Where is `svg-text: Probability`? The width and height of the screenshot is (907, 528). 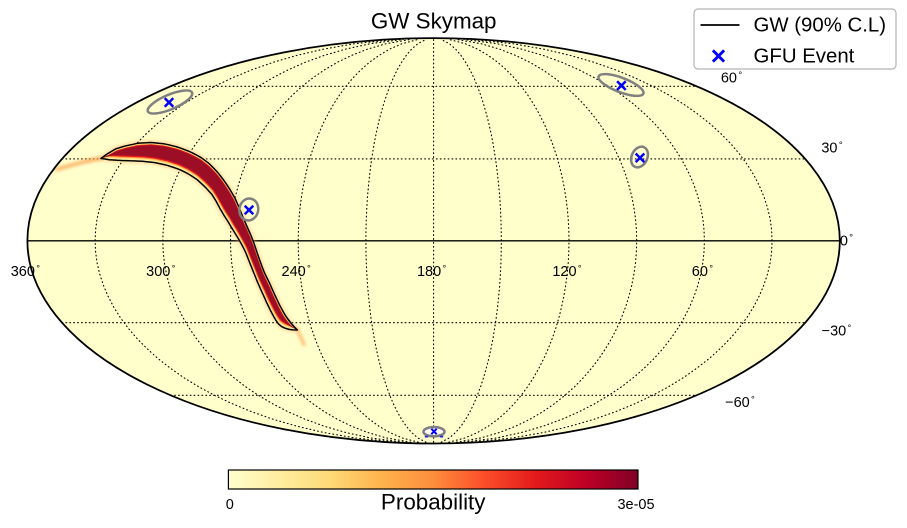 svg-text: Probability is located at coordinates (433, 502).